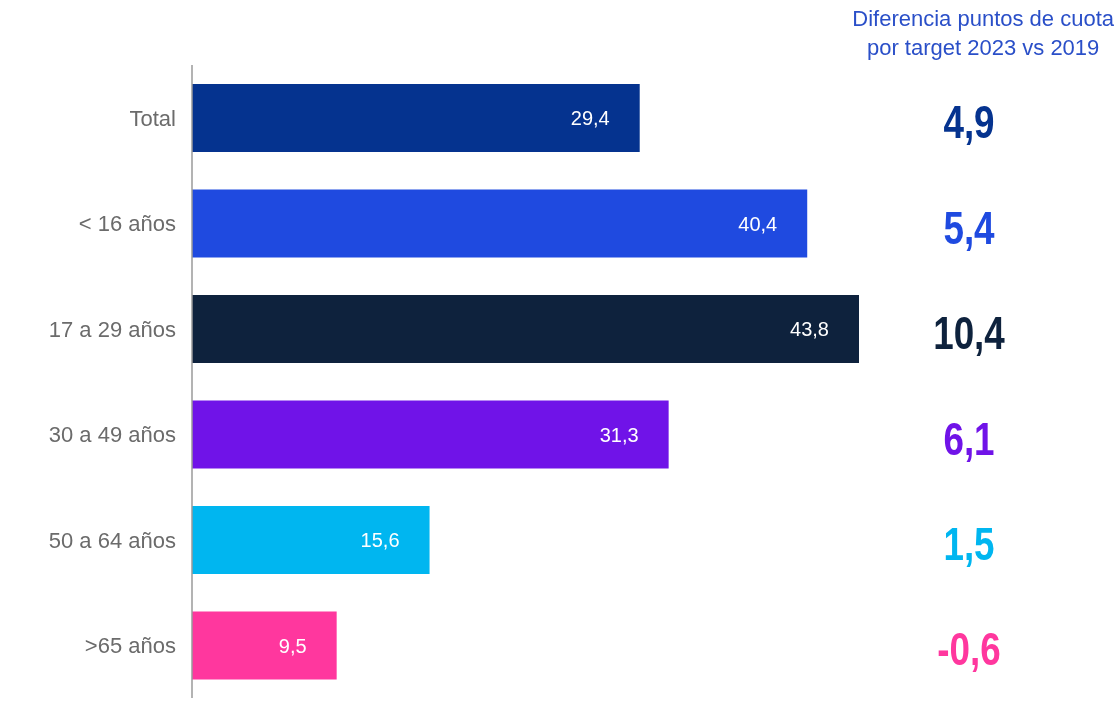 This screenshot has width=1115, height=706. Describe the element at coordinates (969, 333) in the screenshot. I see `text: 10,4` at that location.